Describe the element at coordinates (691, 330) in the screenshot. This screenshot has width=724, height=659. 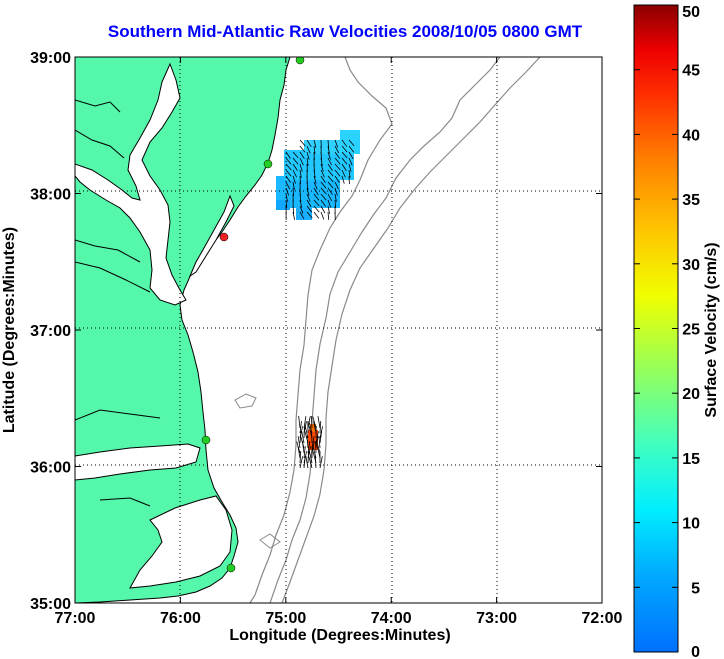
I see `colorbar-tick-label: 25` at that location.